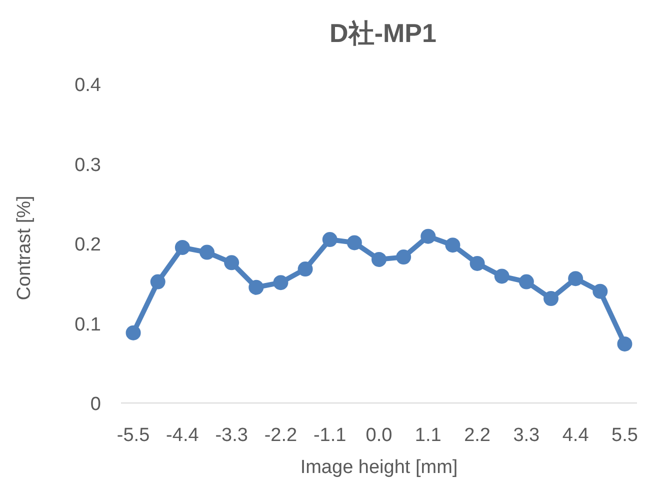  I want to click on y-tick-label: 0.2, so click(87, 245).